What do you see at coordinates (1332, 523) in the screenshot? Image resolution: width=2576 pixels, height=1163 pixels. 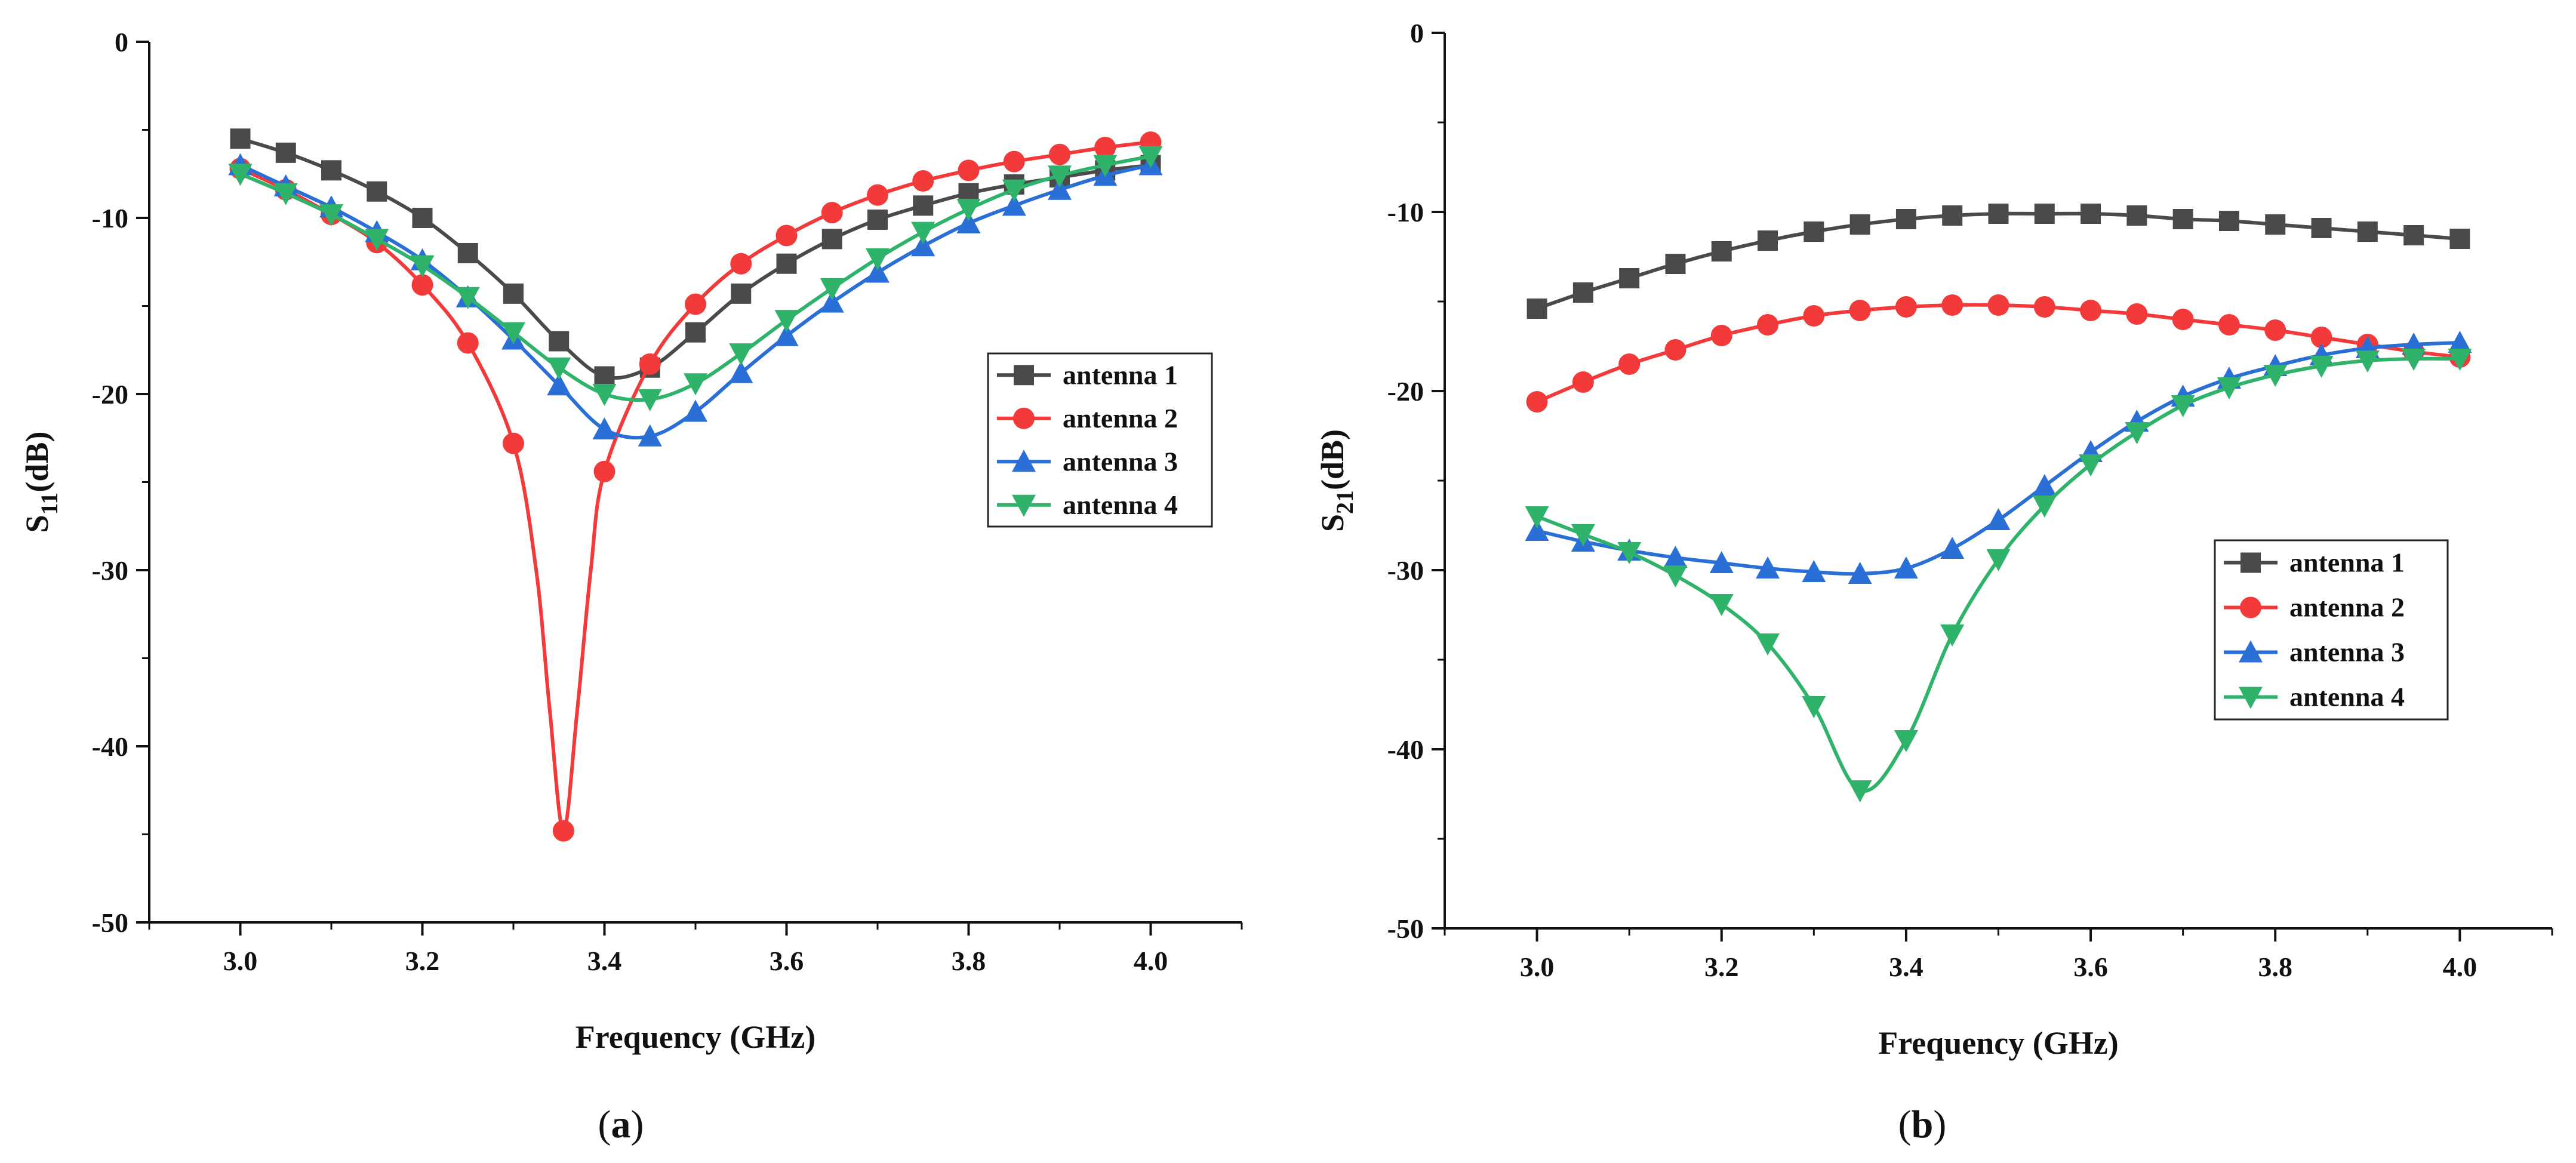 I see `y-axis-title-symbol: S` at bounding box center [1332, 523].